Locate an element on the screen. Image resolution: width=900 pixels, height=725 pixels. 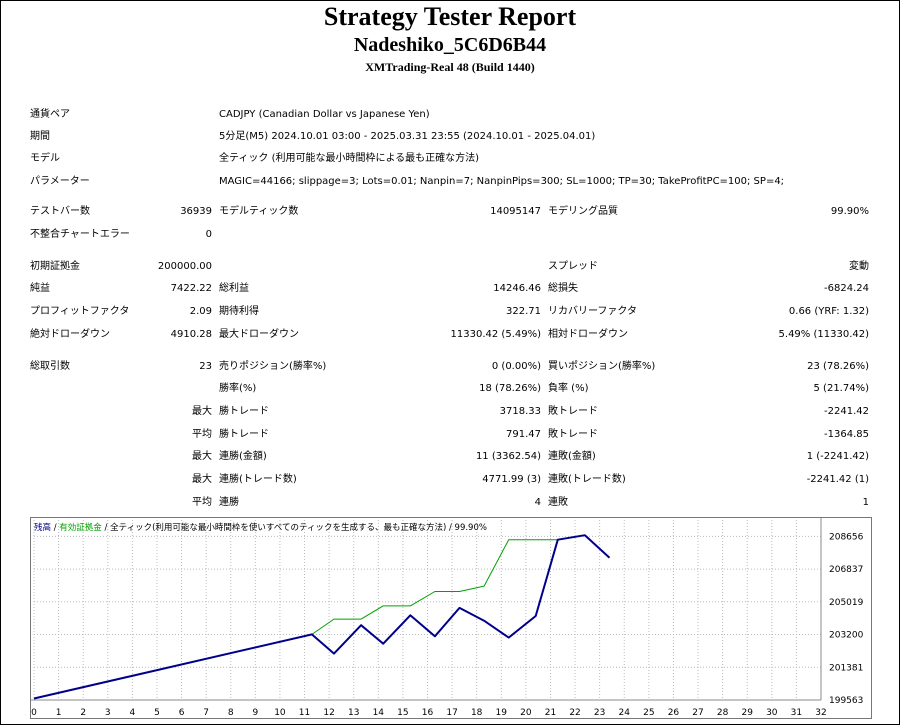
x-tick-label: 25 is located at coordinates (648, 713).